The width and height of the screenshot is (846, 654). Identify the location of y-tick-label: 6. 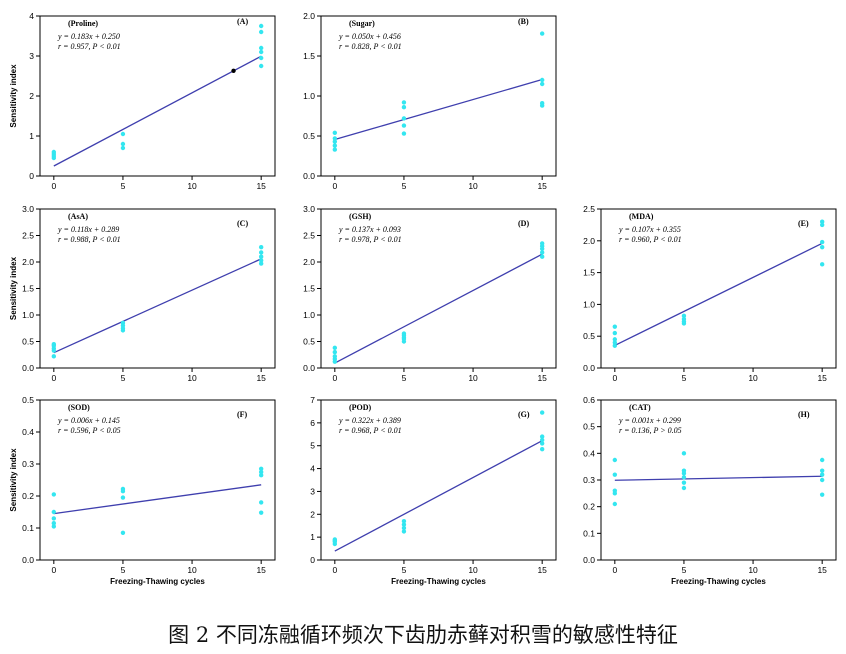
(312, 423).